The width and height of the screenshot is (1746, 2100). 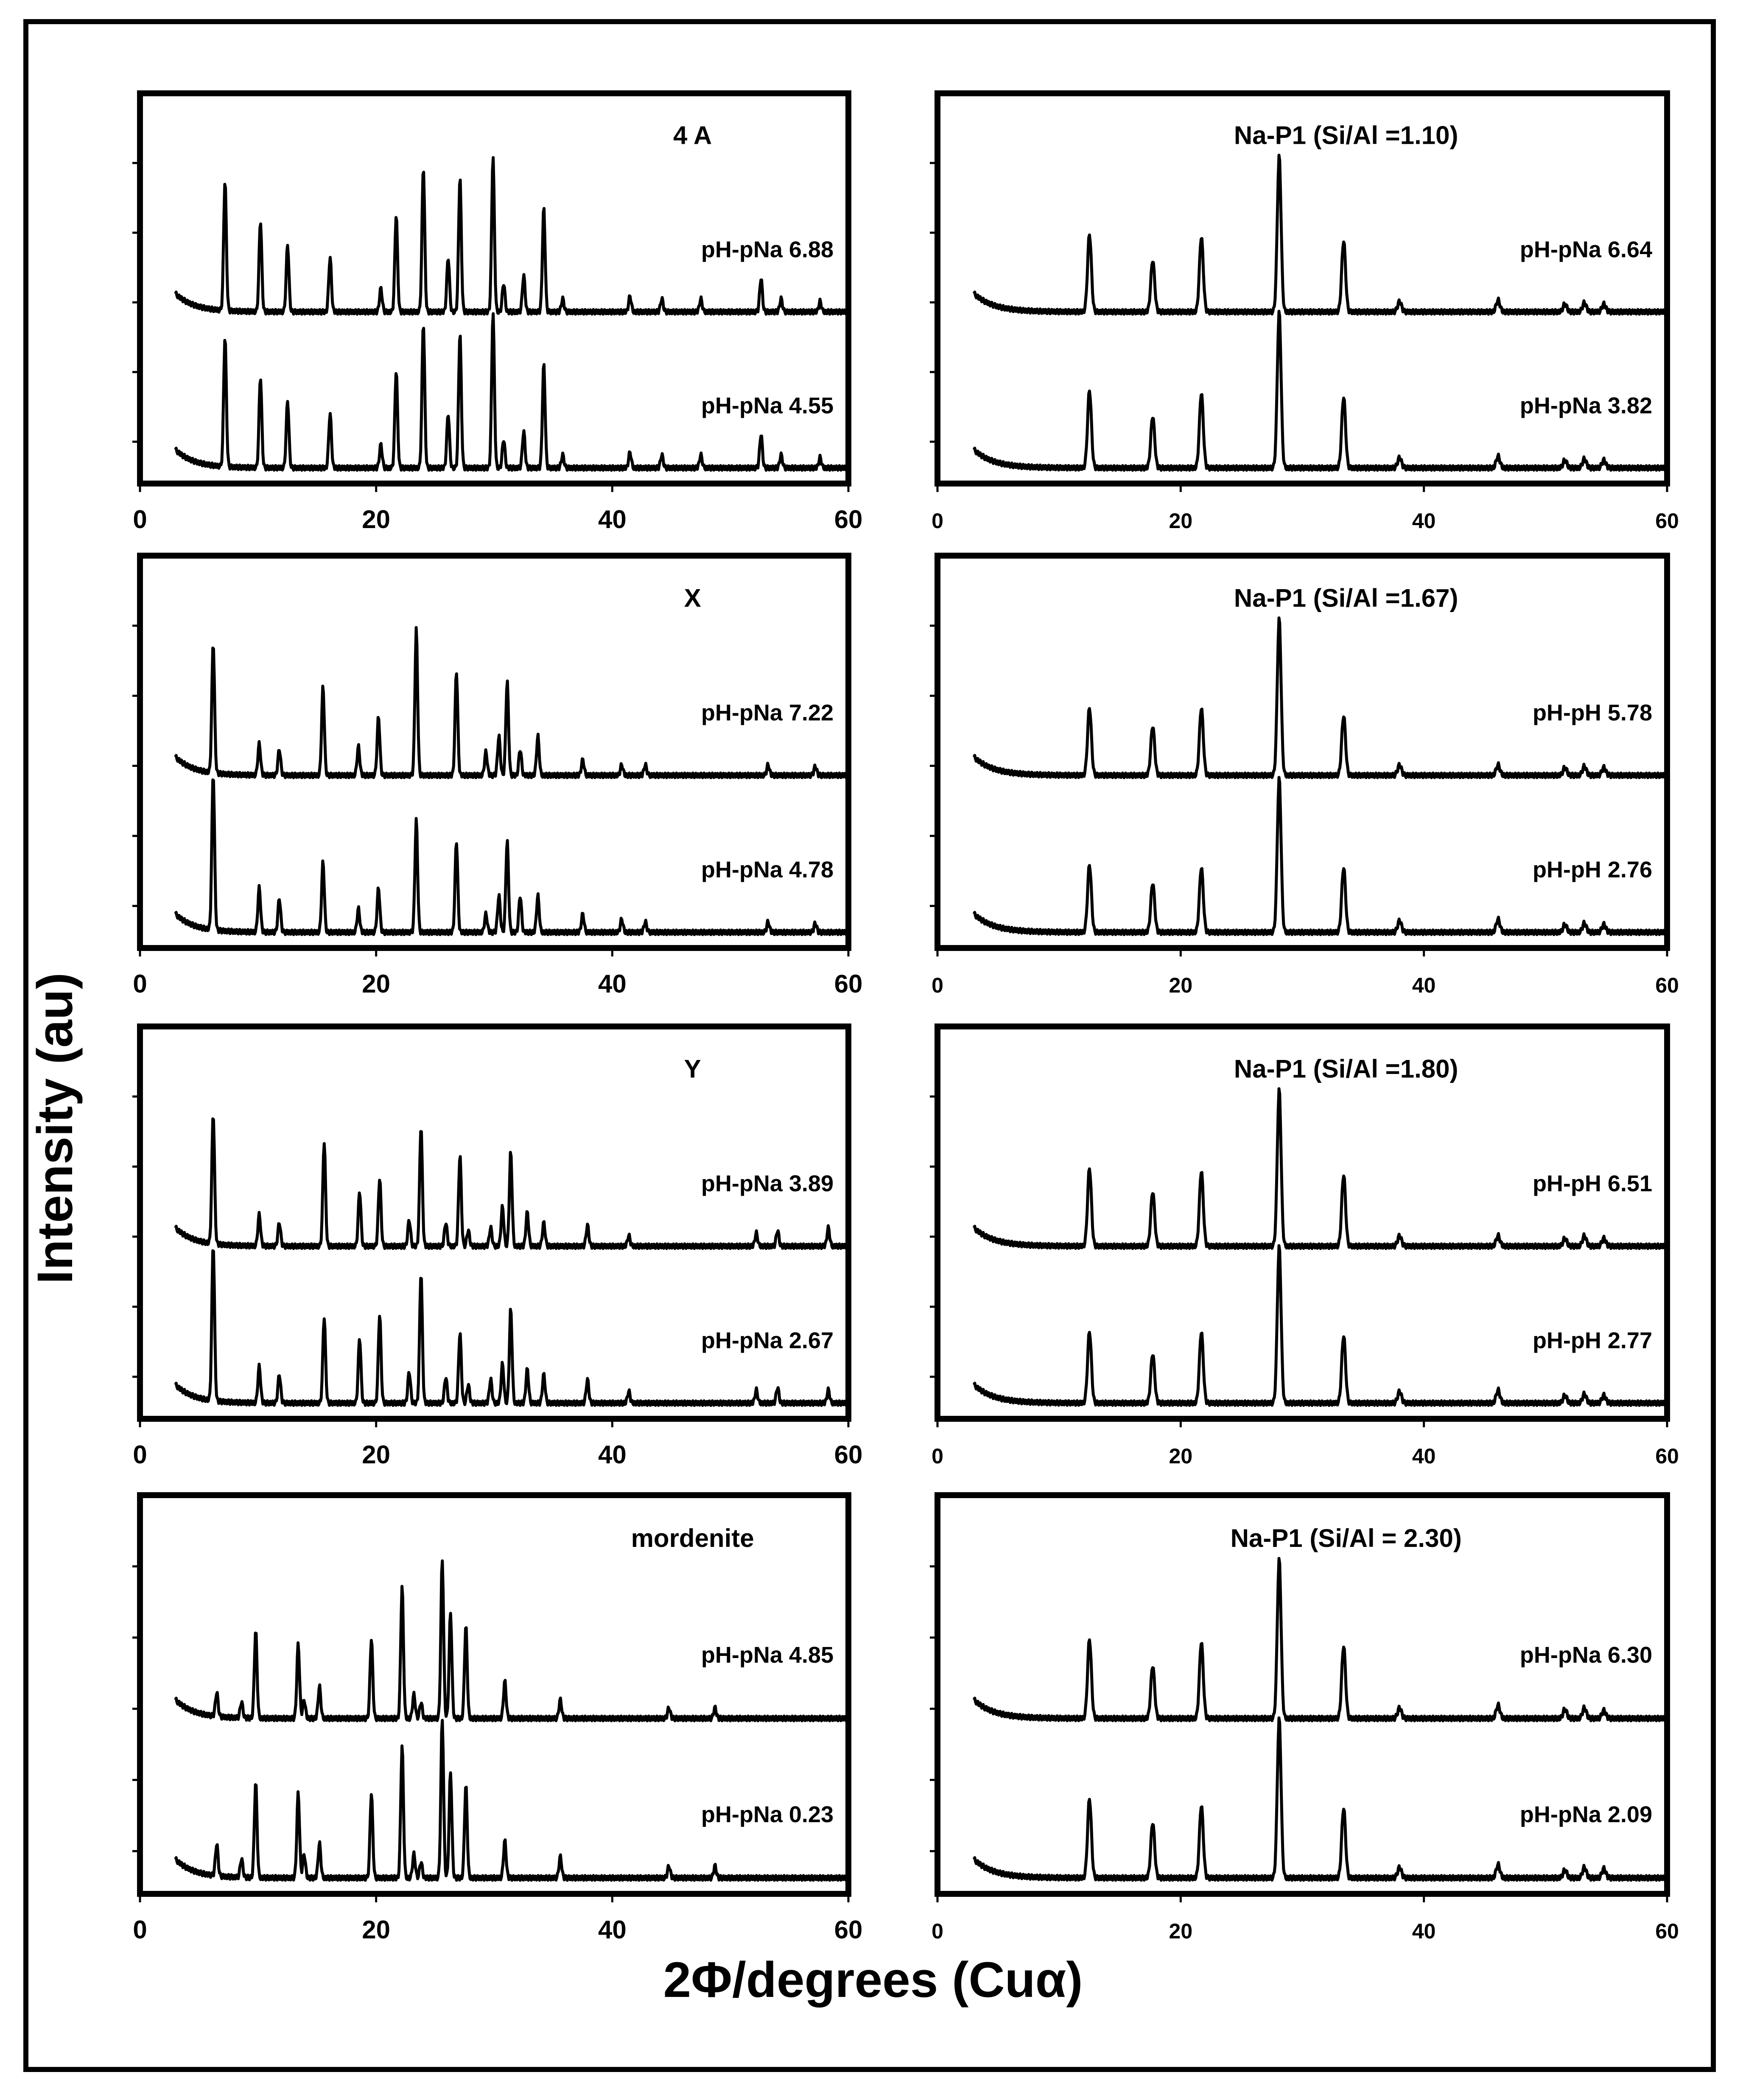 I want to click on series-label: pH-pNa 7.22, so click(x=767, y=713).